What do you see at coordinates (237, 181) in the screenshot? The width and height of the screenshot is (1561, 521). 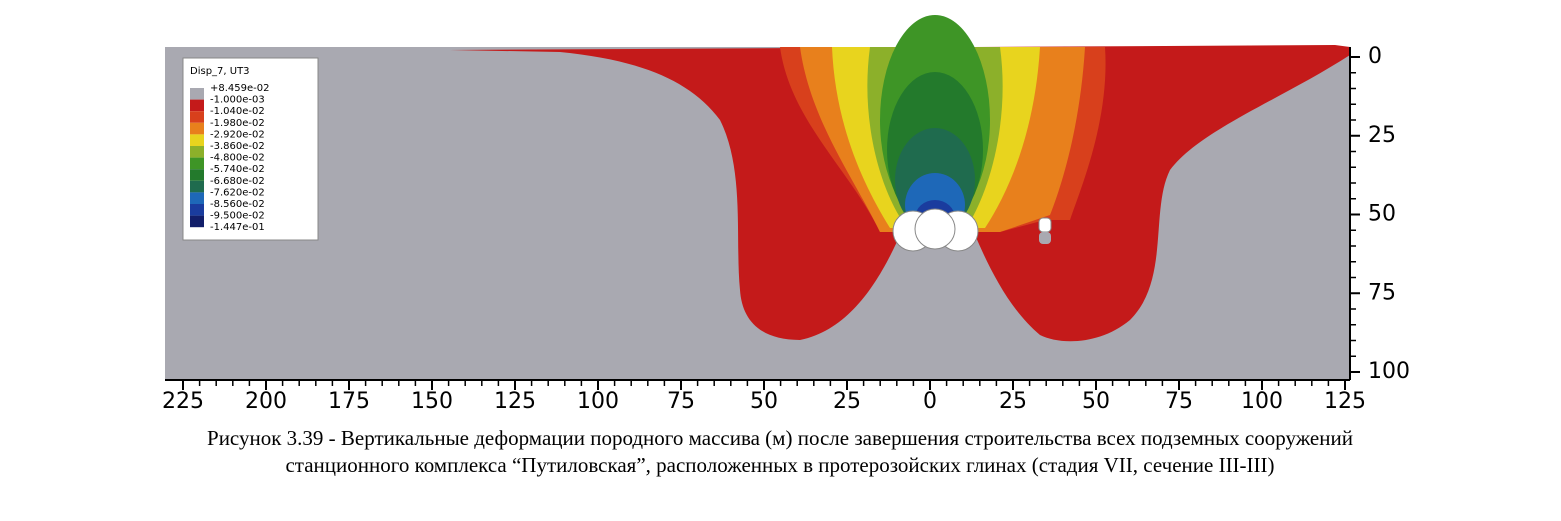 I see `legend-label: -6.680e-02` at bounding box center [237, 181].